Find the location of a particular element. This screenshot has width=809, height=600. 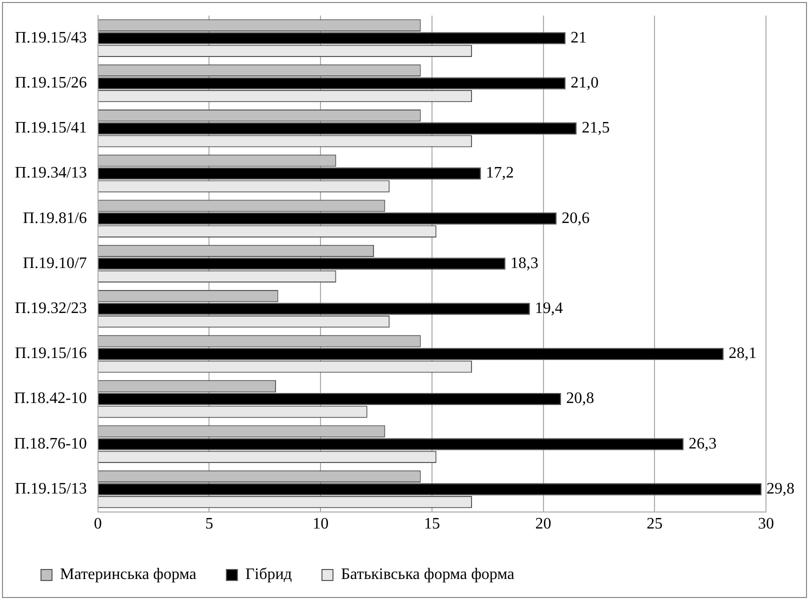

y-tick-label: П.19.34/13 is located at coordinates (50, 173).